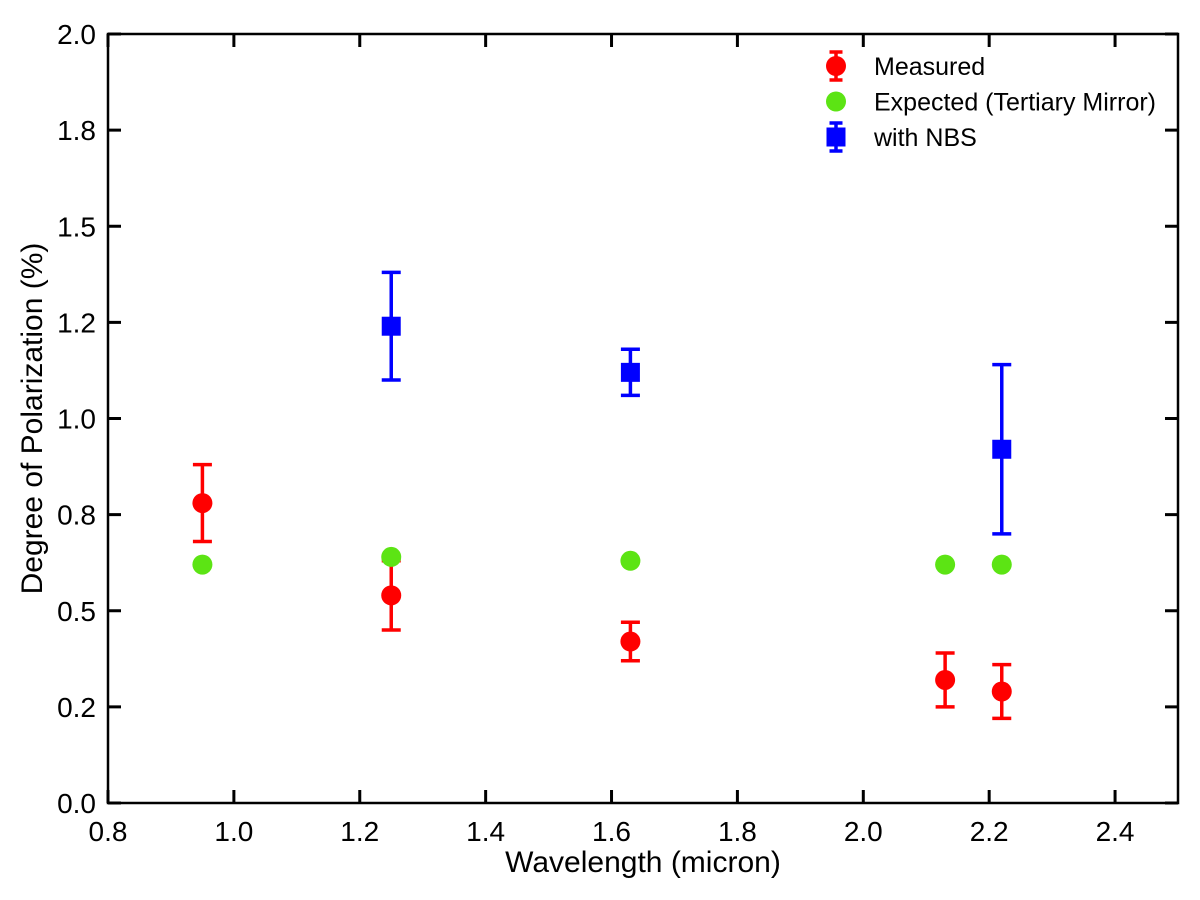  Describe the element at coordinates (485, 831) in the screenshot. I see `x-tick-label: 1.4` at that location.